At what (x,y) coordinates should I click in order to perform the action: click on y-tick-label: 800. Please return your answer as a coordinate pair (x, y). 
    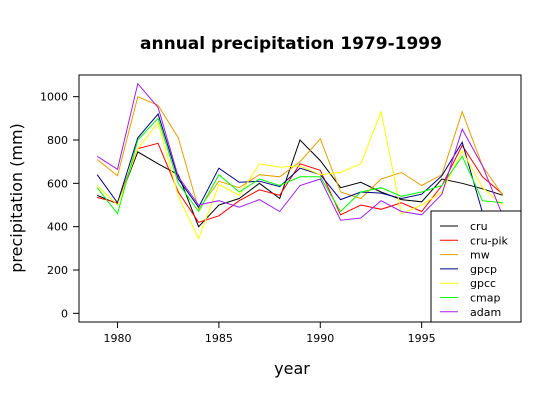
    Looking at the image, I should click on (57, 140).